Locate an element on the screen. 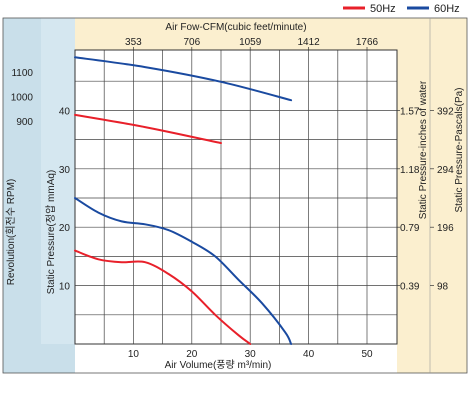 The height and width of the screenshot is (400, 471). pressure-axis-tick-label: 30 is located at coordinates (65, 170).